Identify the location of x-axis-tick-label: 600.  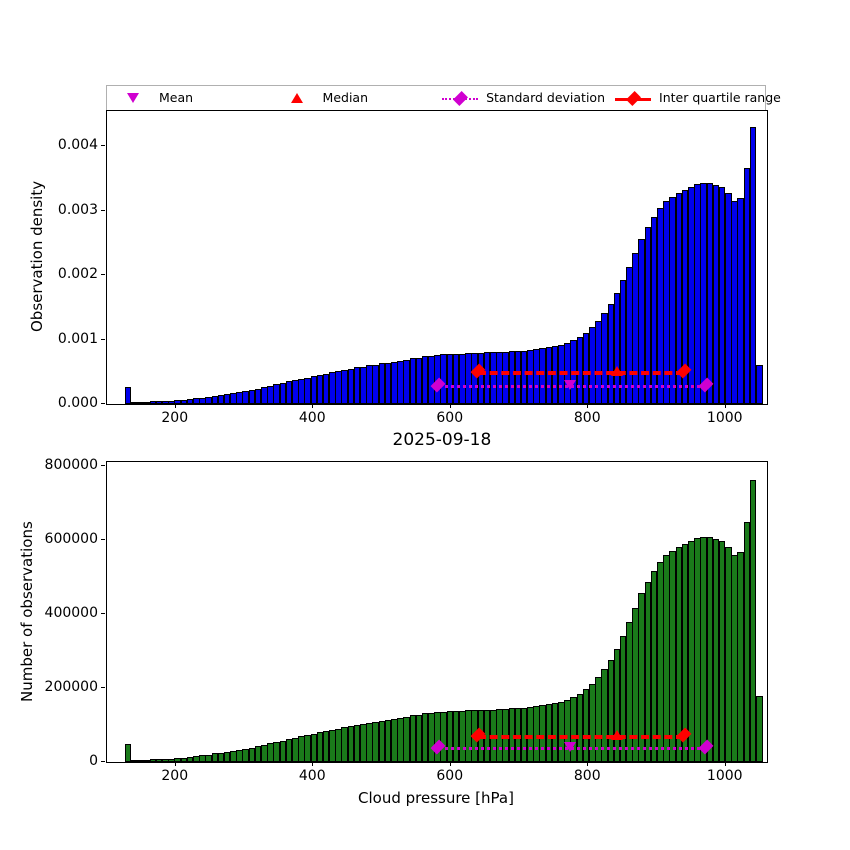
(450, 418).